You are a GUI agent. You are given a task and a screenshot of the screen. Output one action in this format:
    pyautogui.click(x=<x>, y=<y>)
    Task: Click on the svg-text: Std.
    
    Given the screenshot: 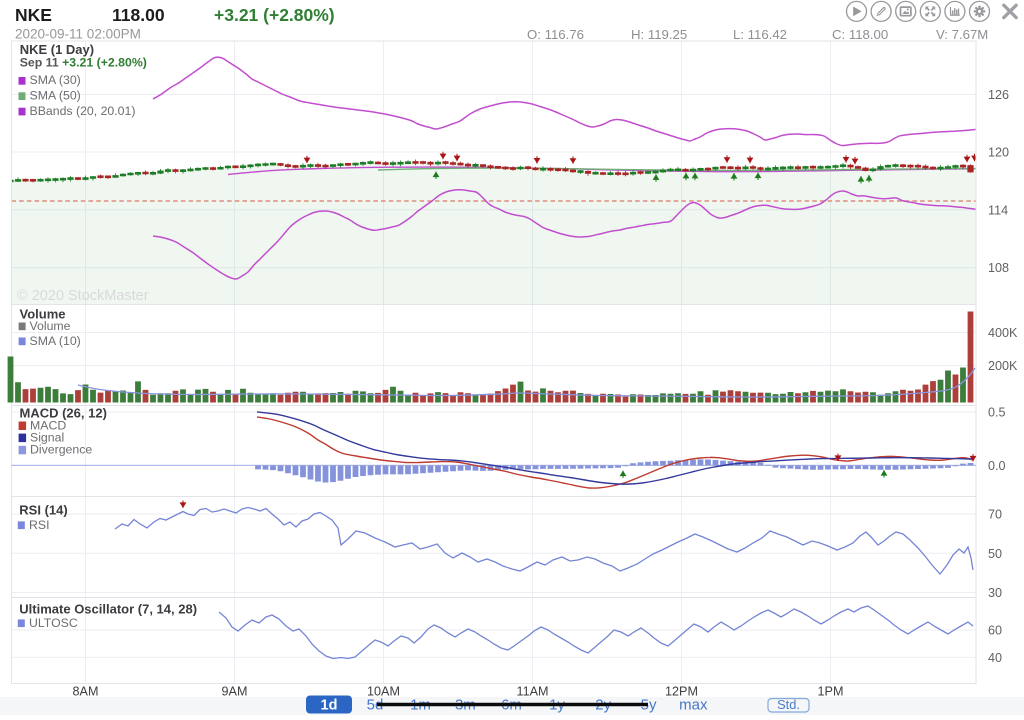 What is the action you would take?
    pyautogui.click(x=788, y=704)
    